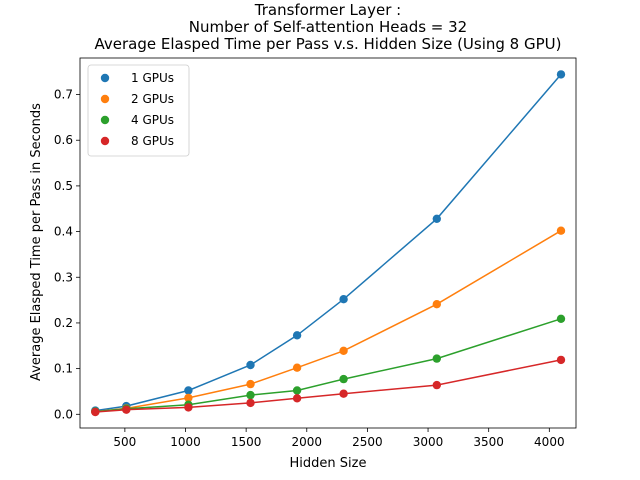  I want to click on x-tick-label: 2000, so click(307, 442).